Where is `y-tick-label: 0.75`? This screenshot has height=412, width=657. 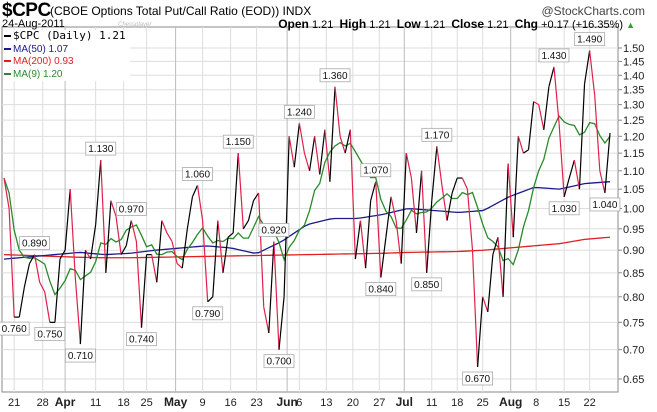 y-tick-label: 0.75 is located at coordinates (633, 323).